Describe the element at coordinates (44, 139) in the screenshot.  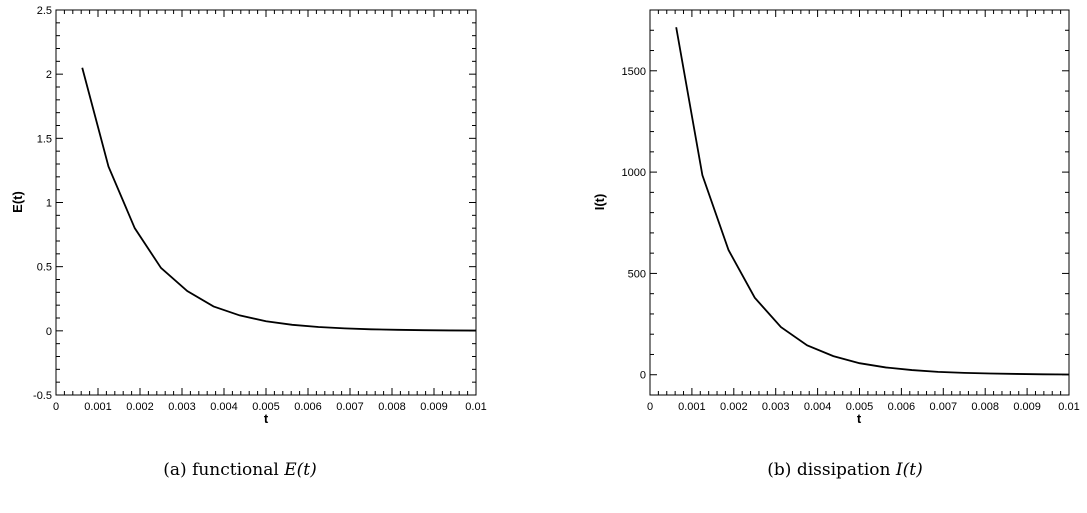
I see `chart-e-y-tick-label: 1.5` at that location.